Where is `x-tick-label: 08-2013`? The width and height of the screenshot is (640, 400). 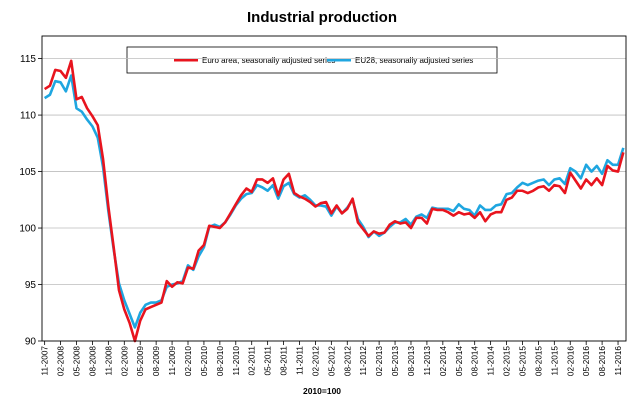 x-tick-label: 08-2013 is located at coordinates (411, 361).